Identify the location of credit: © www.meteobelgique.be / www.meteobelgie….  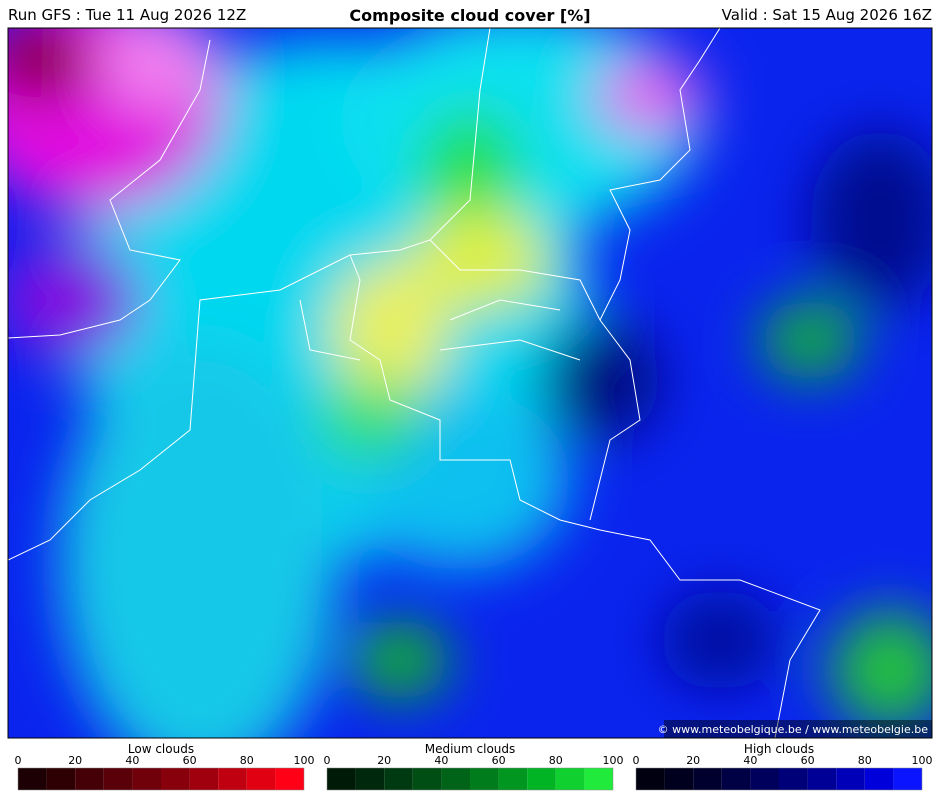
(793, 729).